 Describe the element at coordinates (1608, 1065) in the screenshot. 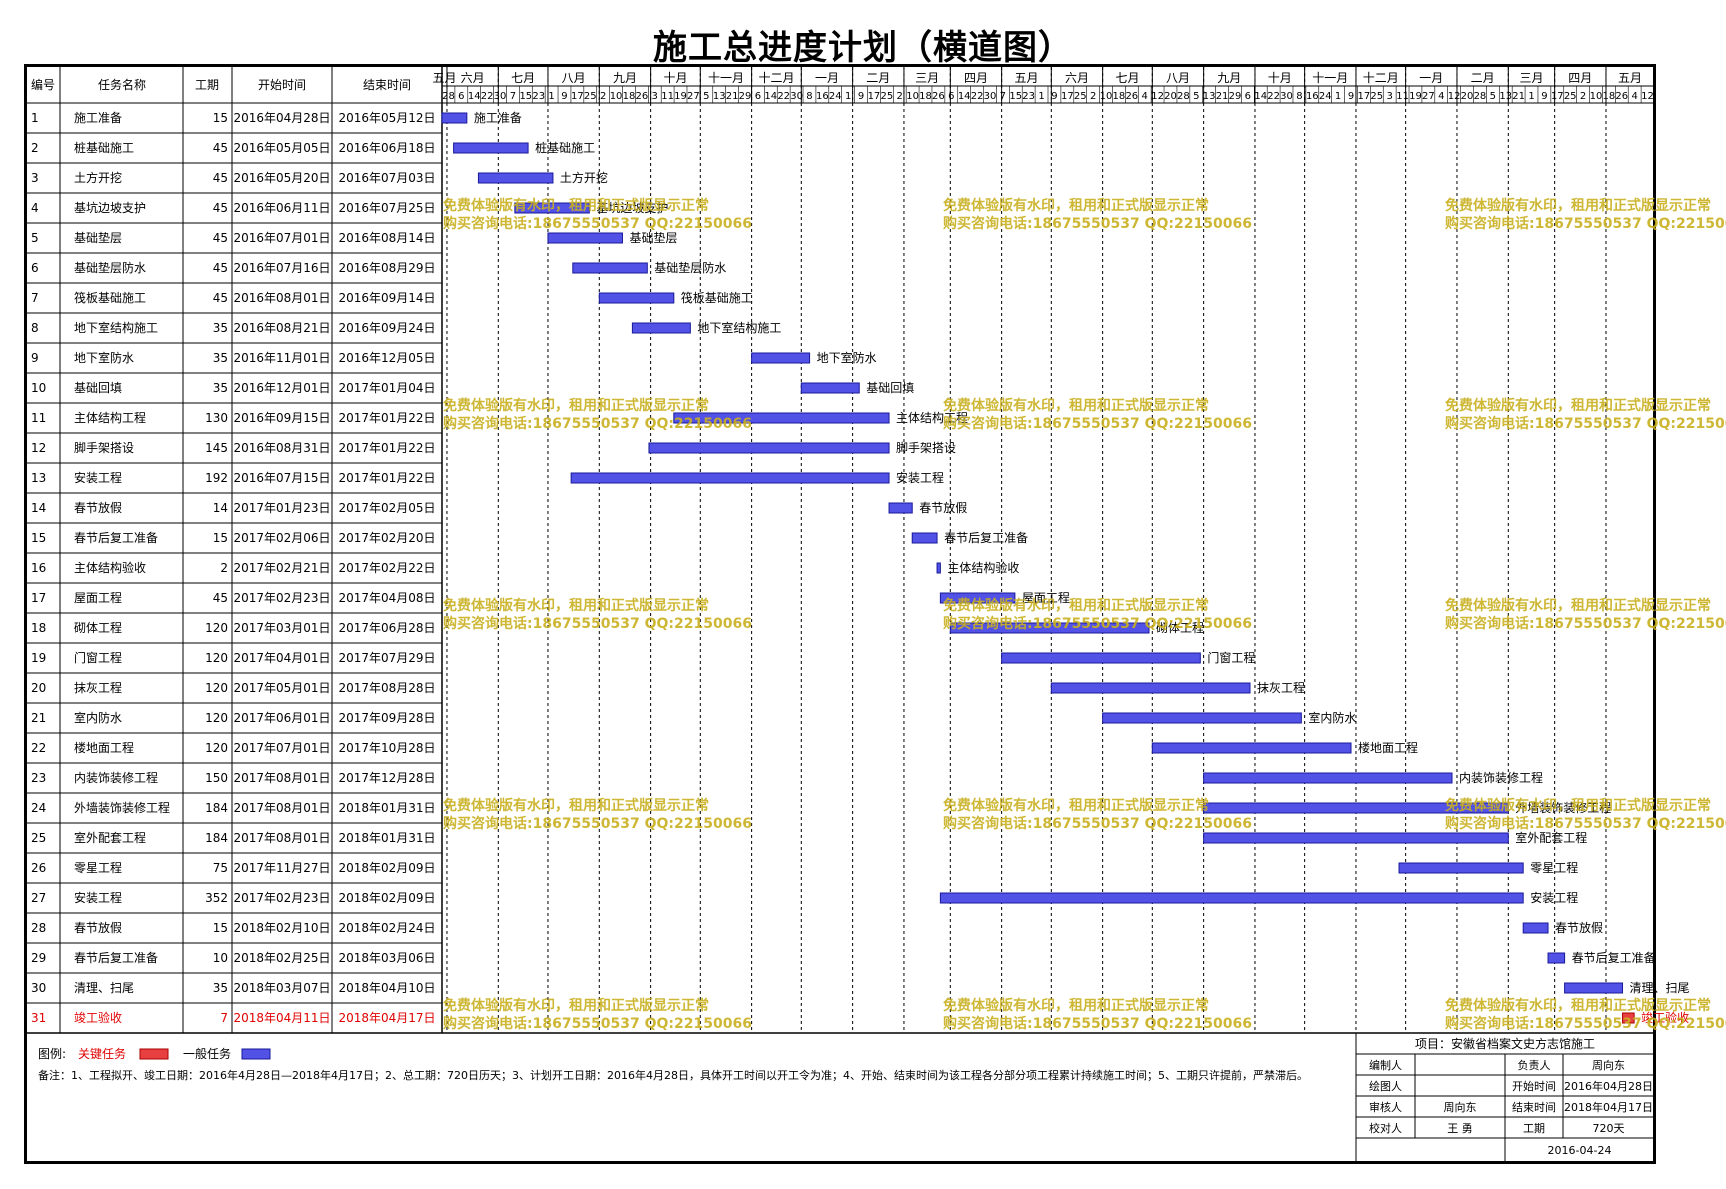

I see `info-leader: 周向东` at that location.